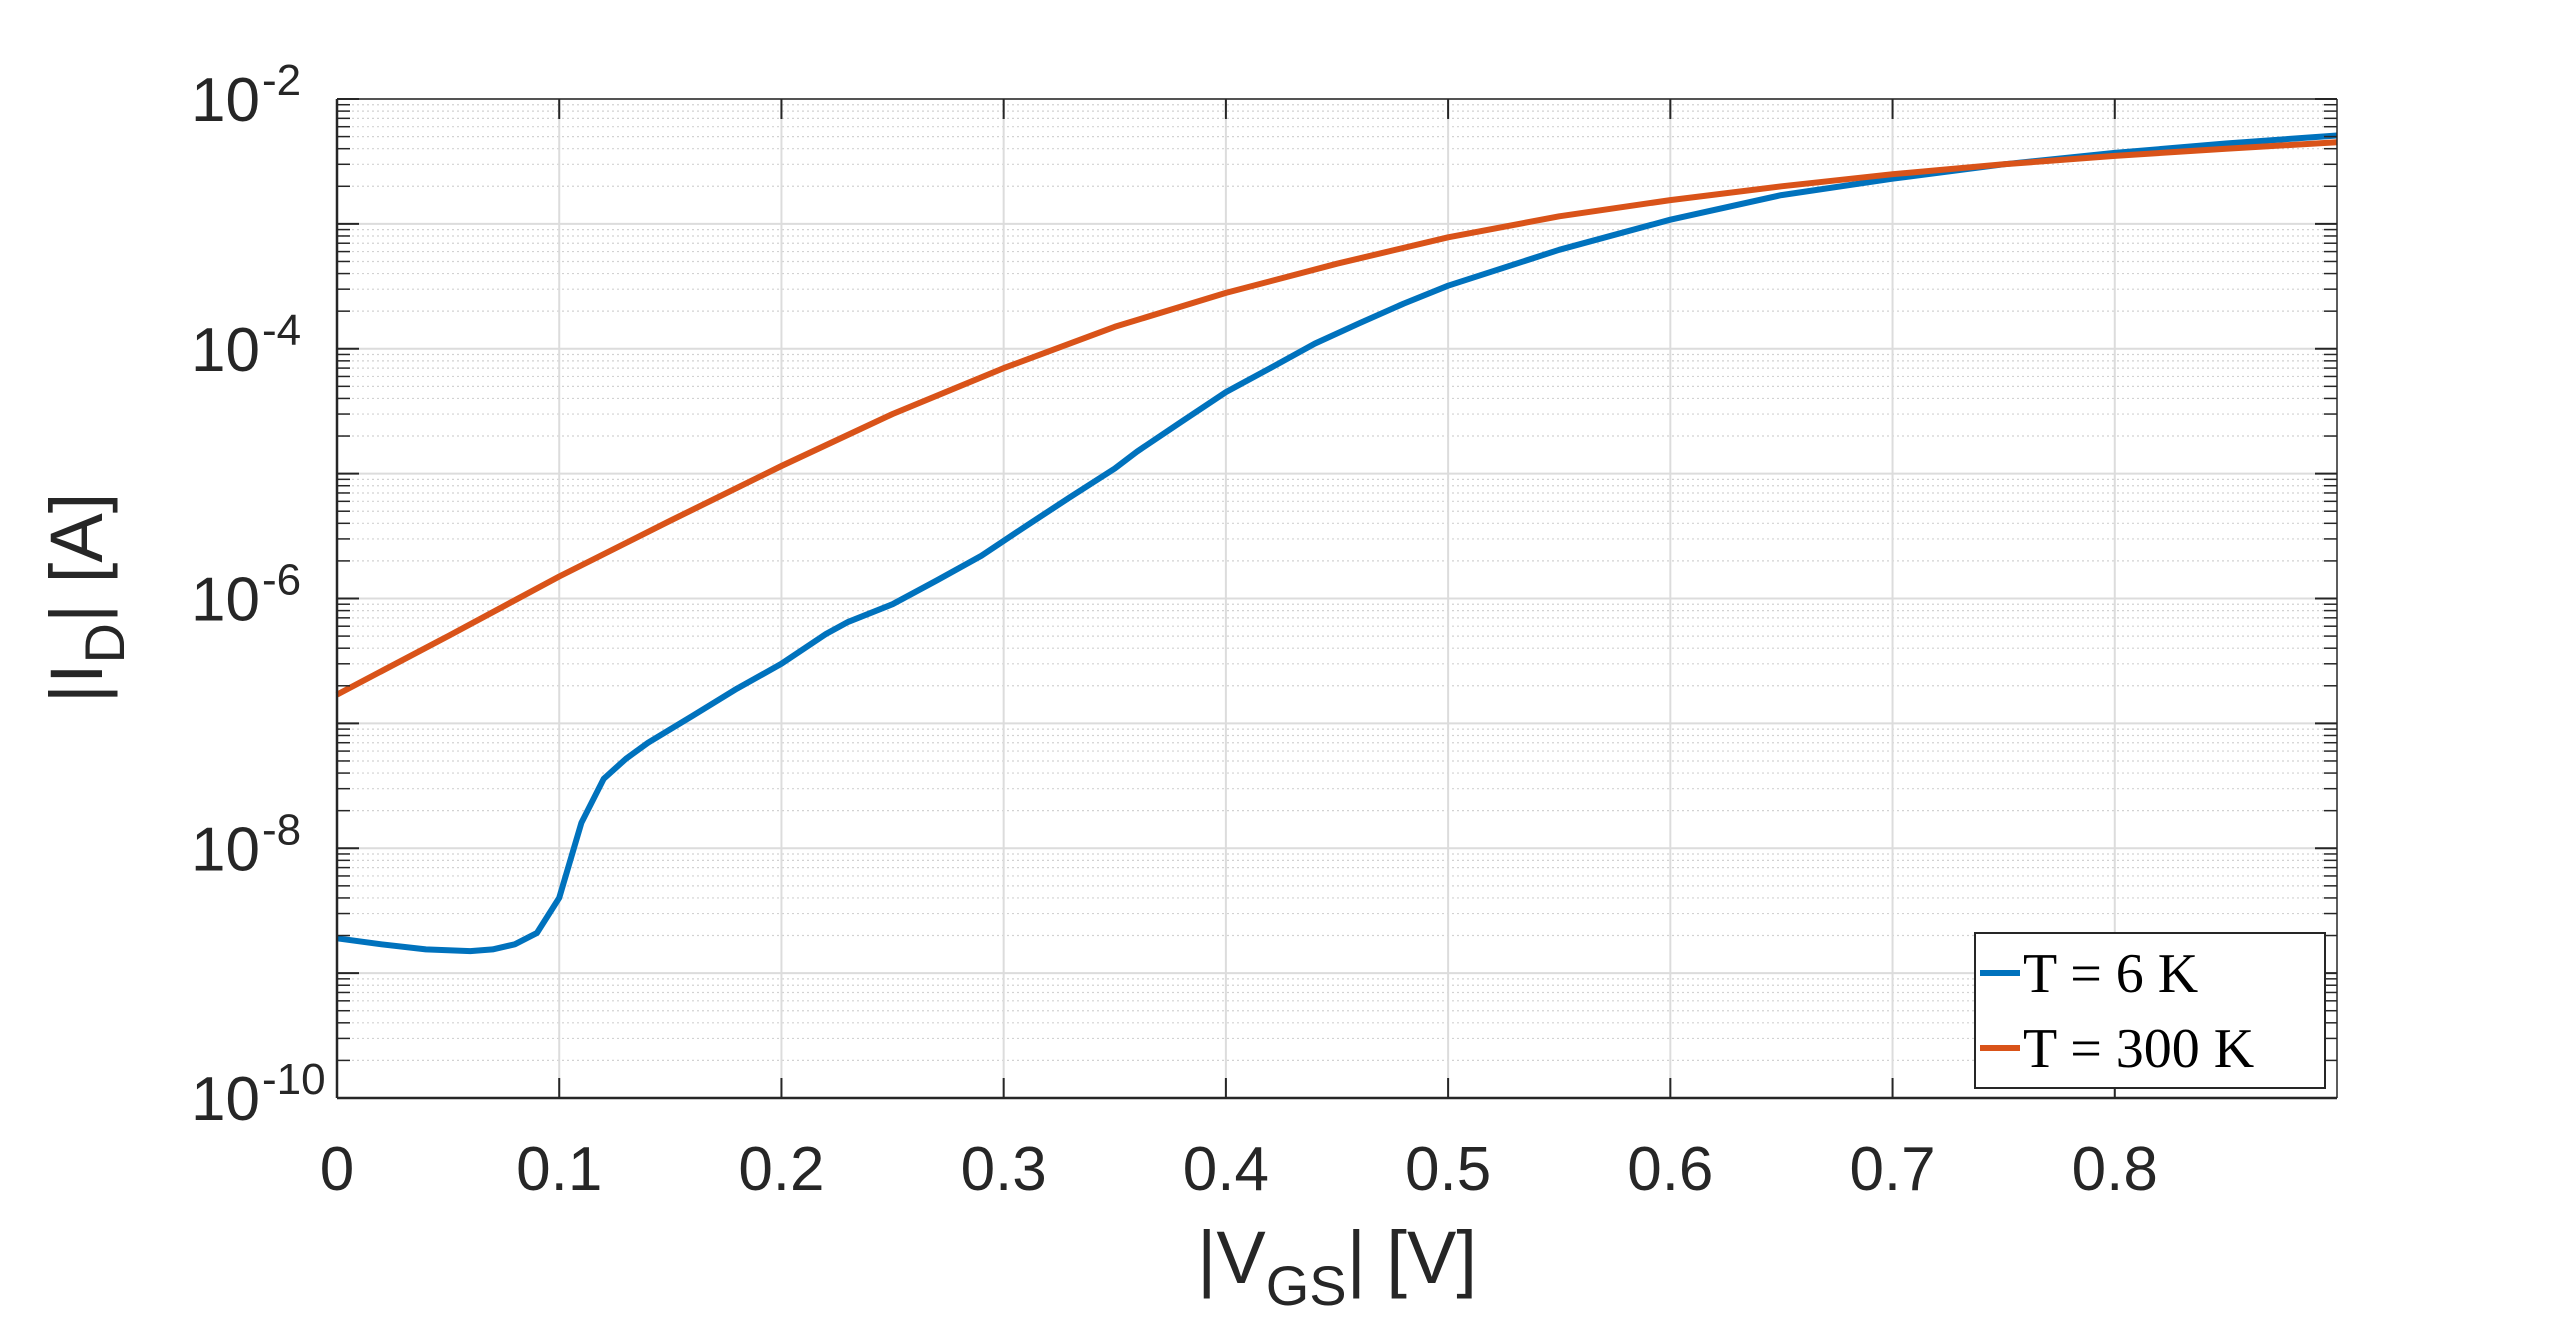  Describe the element at coordinates (85, 598) in the screenshot. I see `y-axis-label: |ID| [A]` at that location.